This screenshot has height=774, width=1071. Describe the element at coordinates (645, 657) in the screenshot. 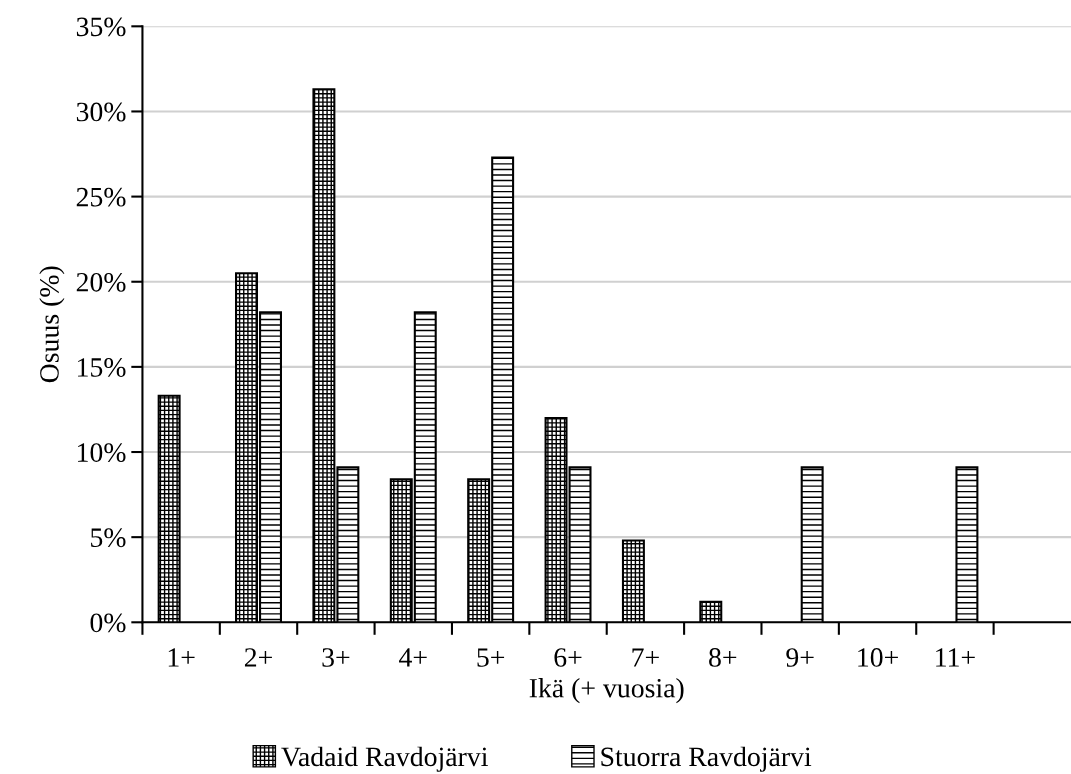

I see `x-tick-label: 7+` at that location.